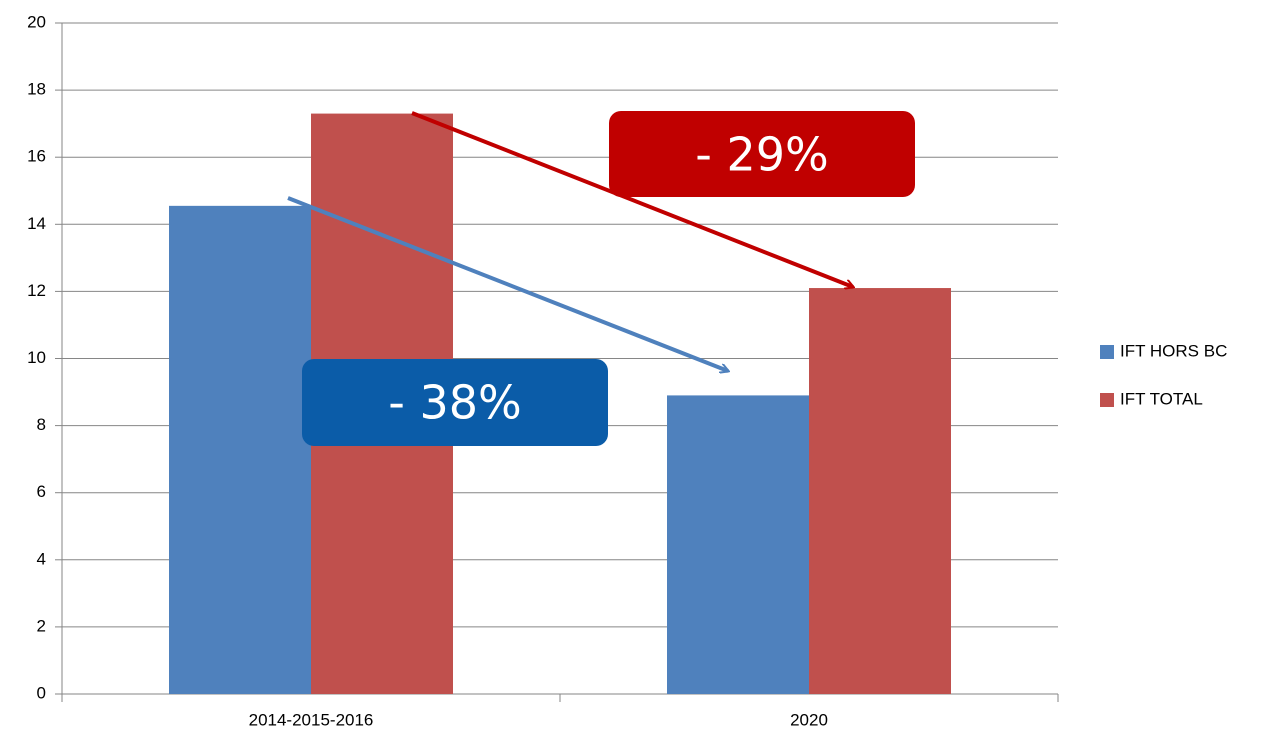  I want to click on y-tick-label: 20, so click(36, 21).